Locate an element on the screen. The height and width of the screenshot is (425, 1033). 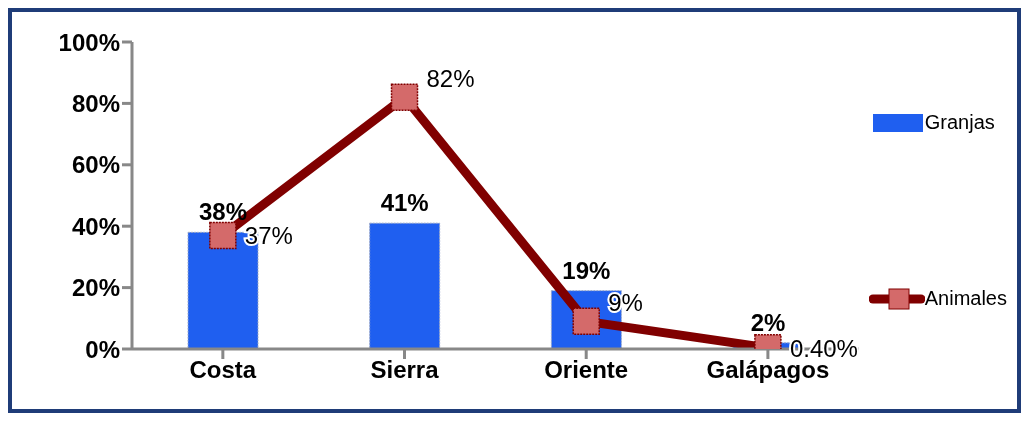
data-label: 41% is located at coordinates (404, 203).